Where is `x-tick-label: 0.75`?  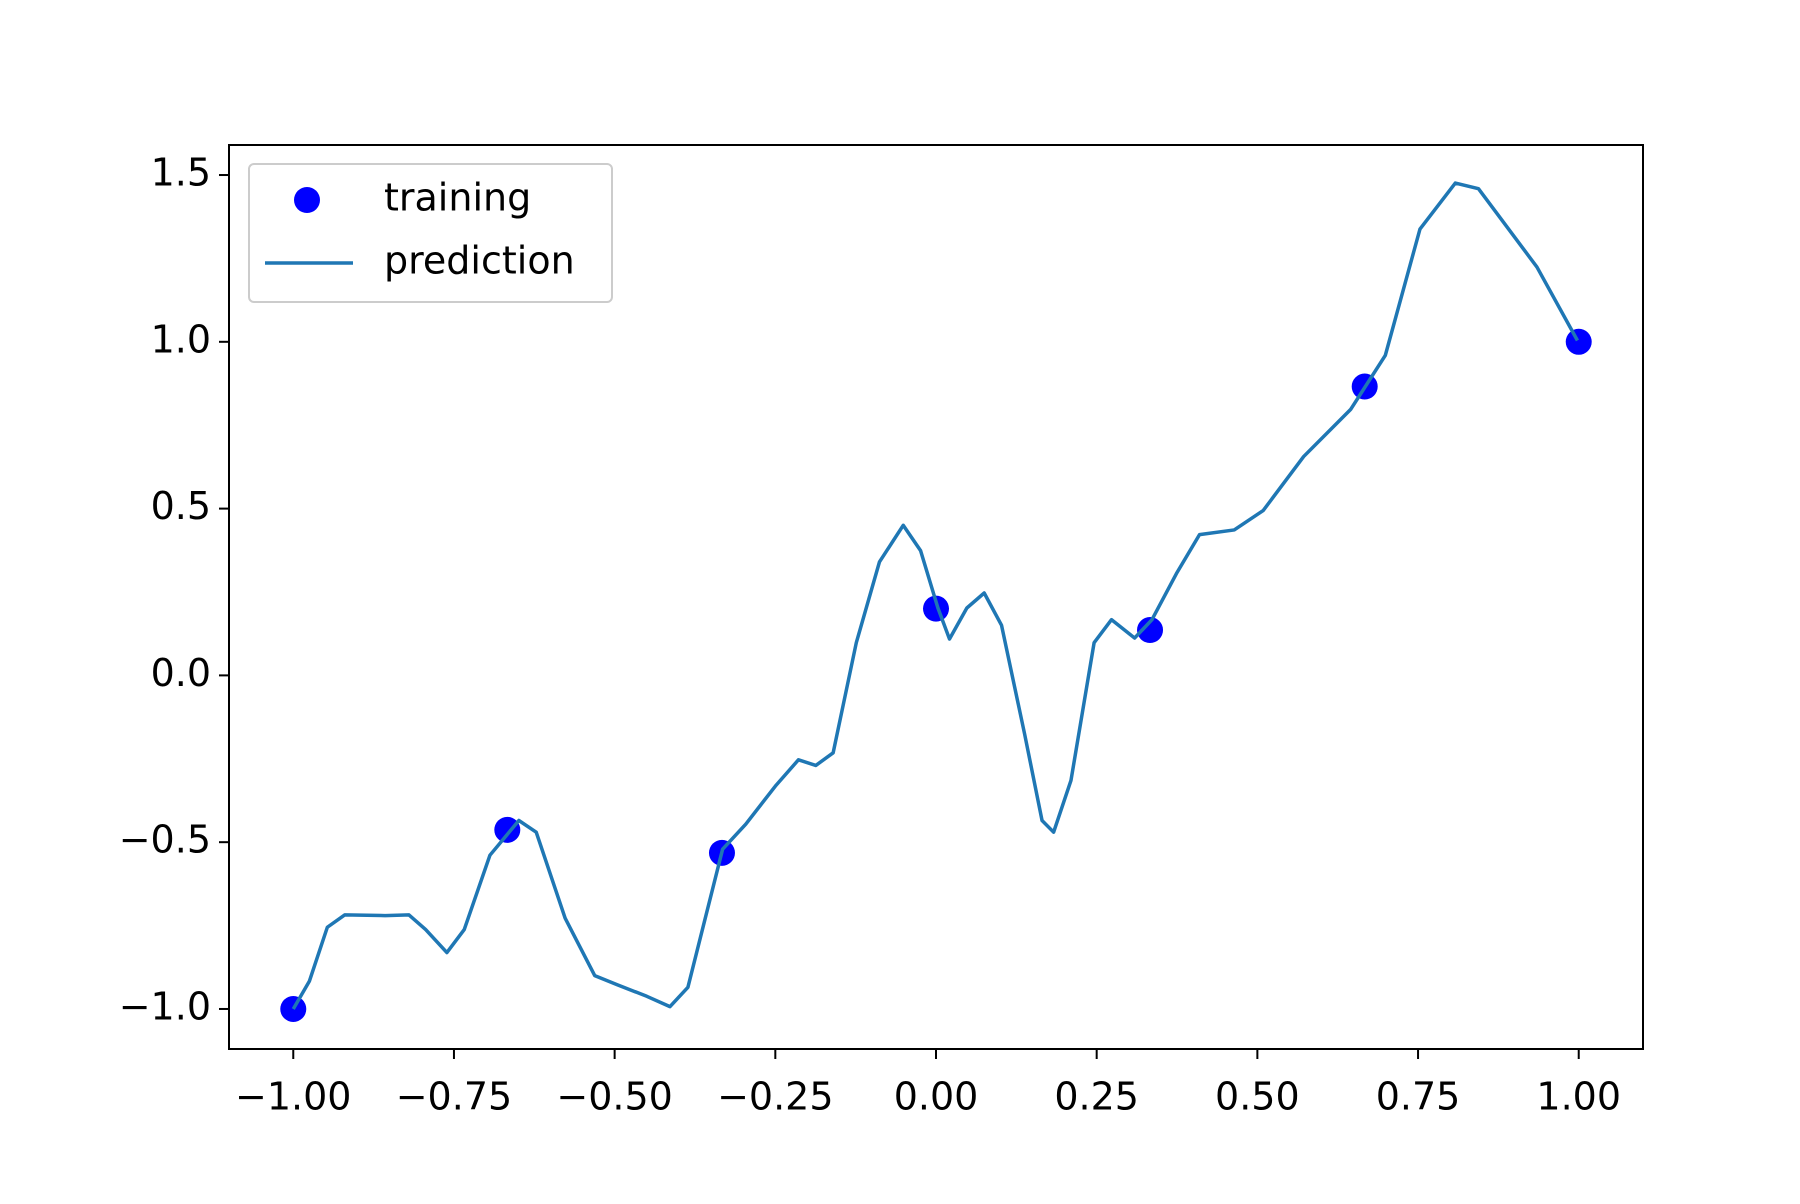 x-tick-label: 0.75 is located at coordinates (1418, 1097).